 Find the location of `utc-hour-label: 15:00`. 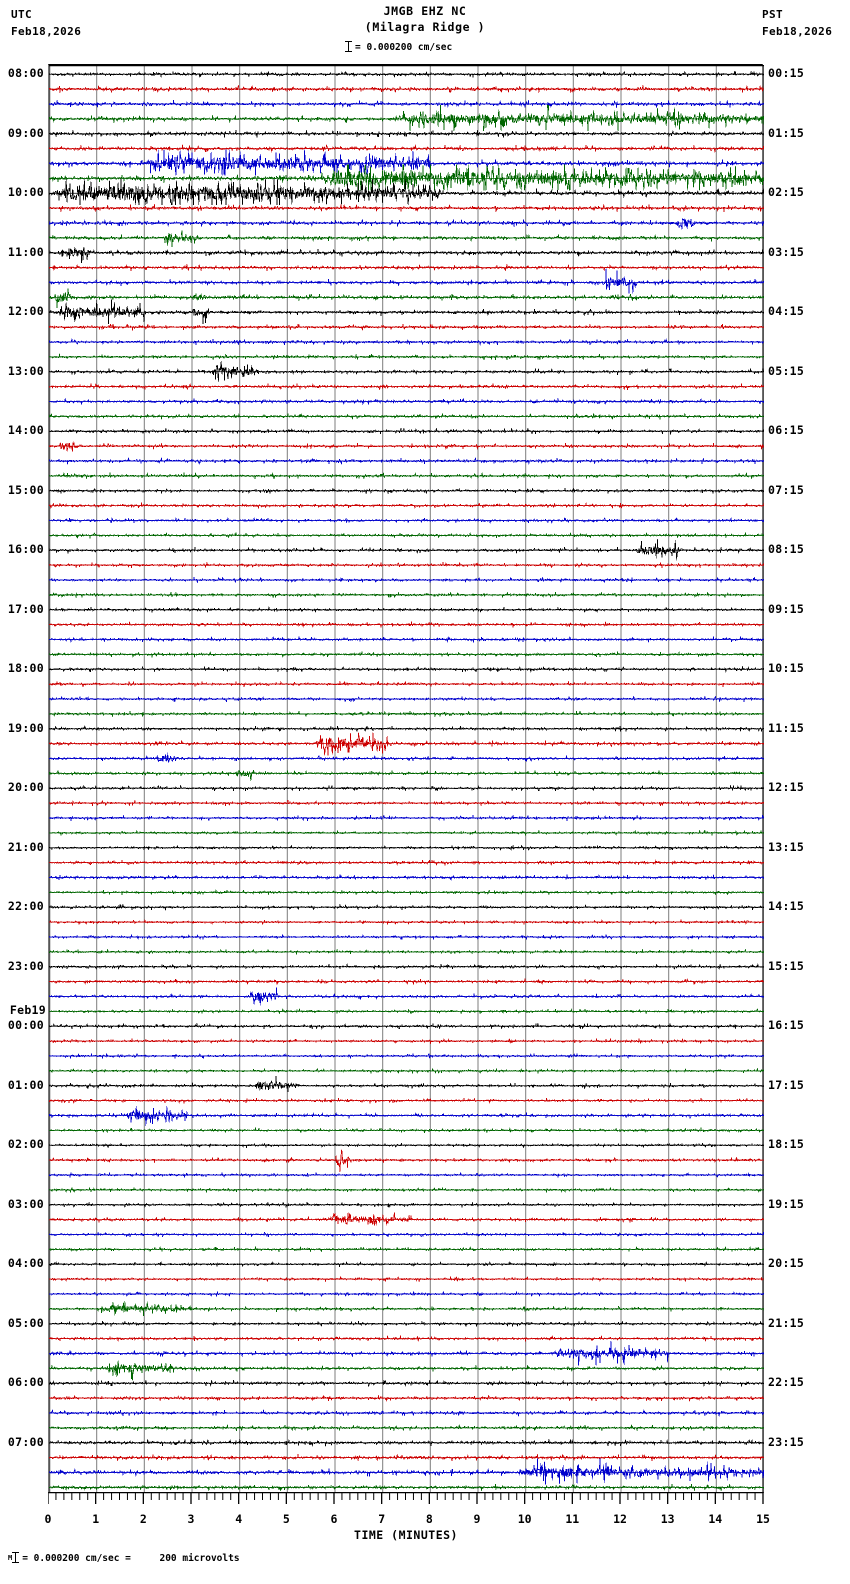

utc-hour-label: 15:00 is located at coordinates (25, 489).